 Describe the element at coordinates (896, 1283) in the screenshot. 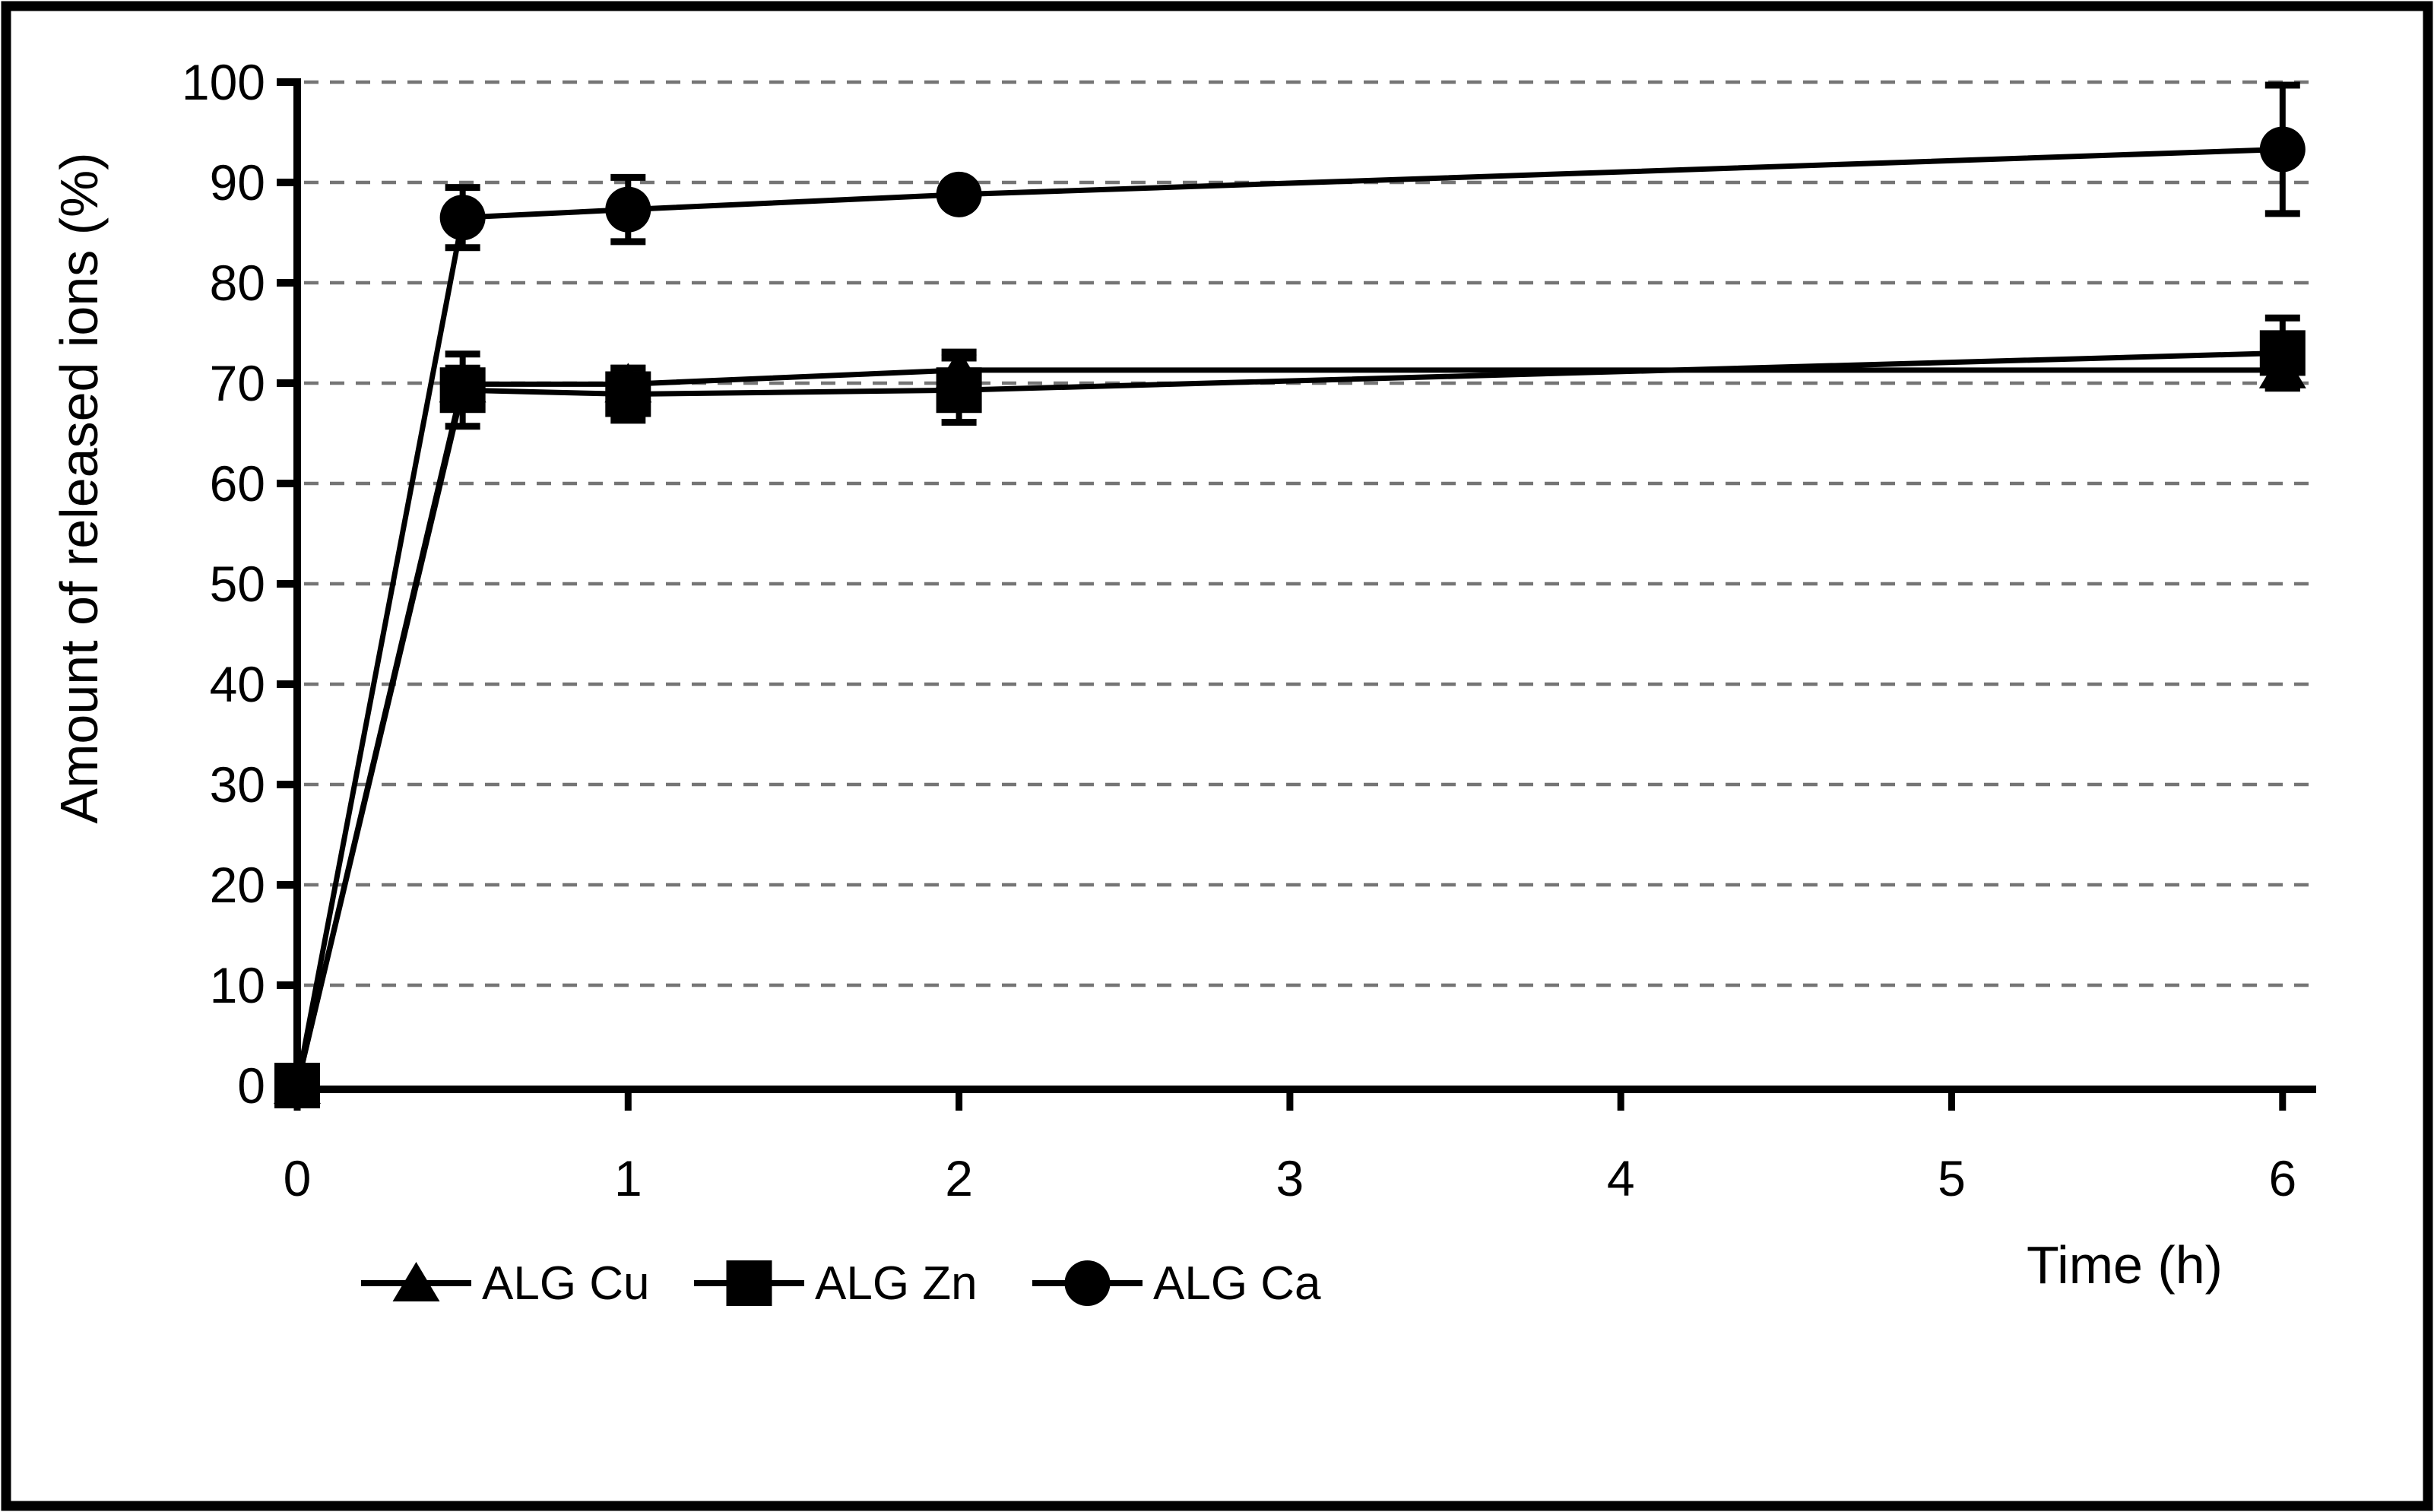

I see `legend-label: ALG Zn` at that location.